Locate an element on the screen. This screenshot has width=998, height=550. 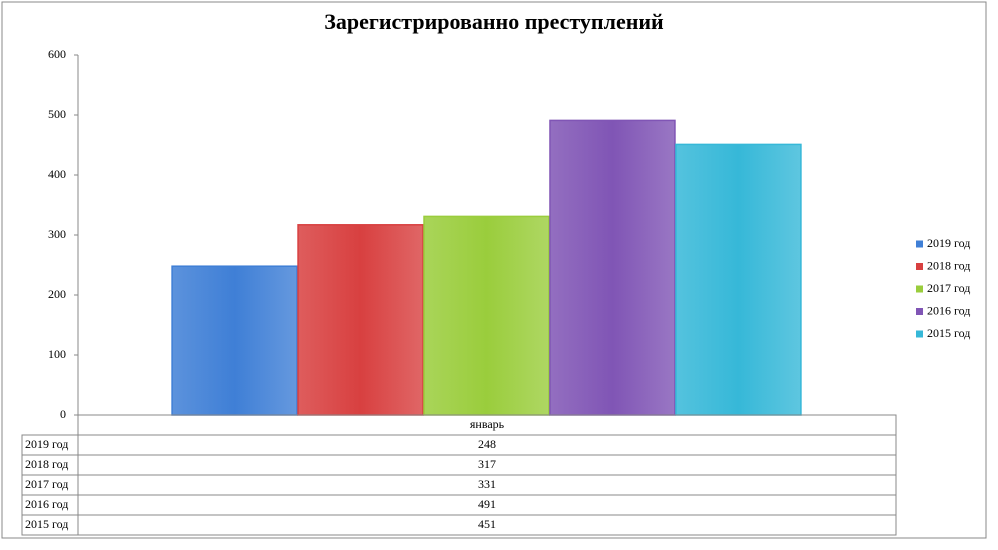
table-series-name: 2016 год is located at coordinates (46, 504).